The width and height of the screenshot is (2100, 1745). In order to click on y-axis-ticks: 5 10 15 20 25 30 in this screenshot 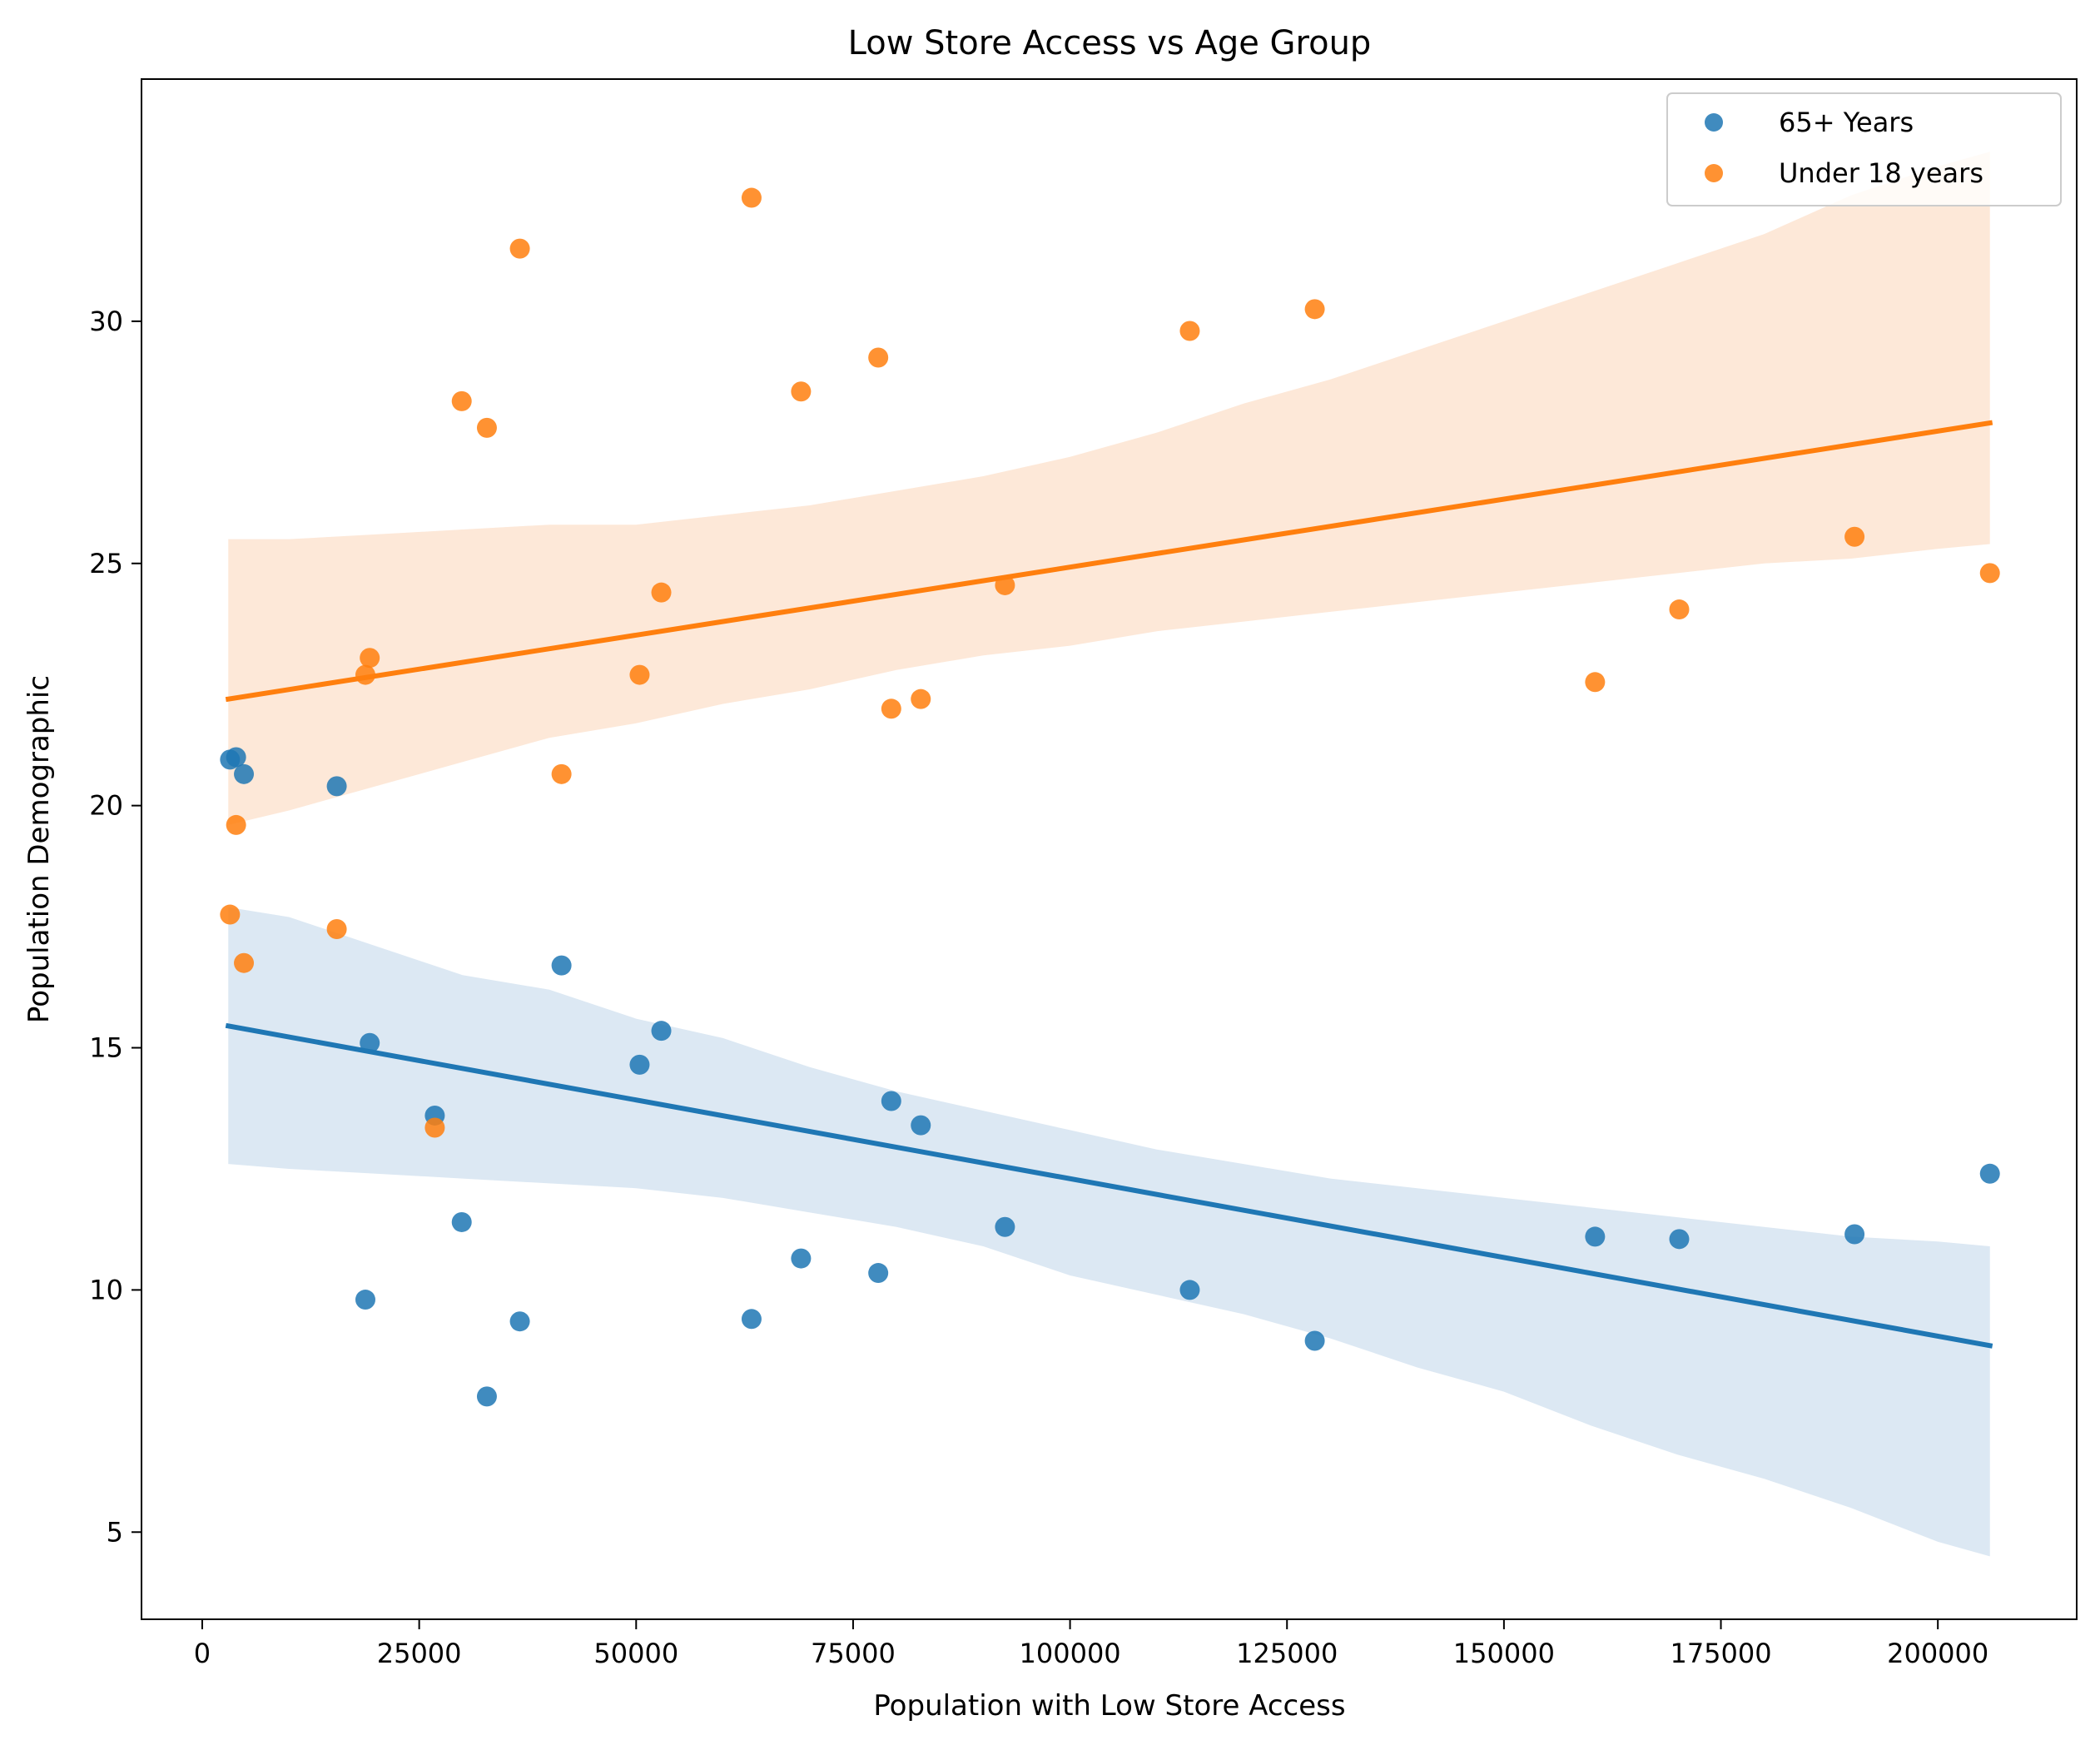, I will do `click(115, 927)`.